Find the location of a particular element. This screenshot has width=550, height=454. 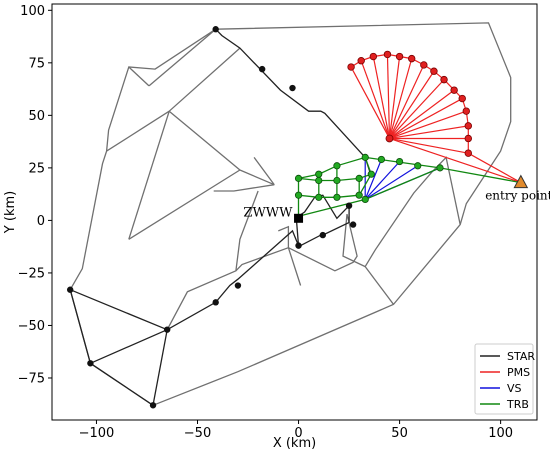

entry-point-marker is located at coordinates (521, 181).